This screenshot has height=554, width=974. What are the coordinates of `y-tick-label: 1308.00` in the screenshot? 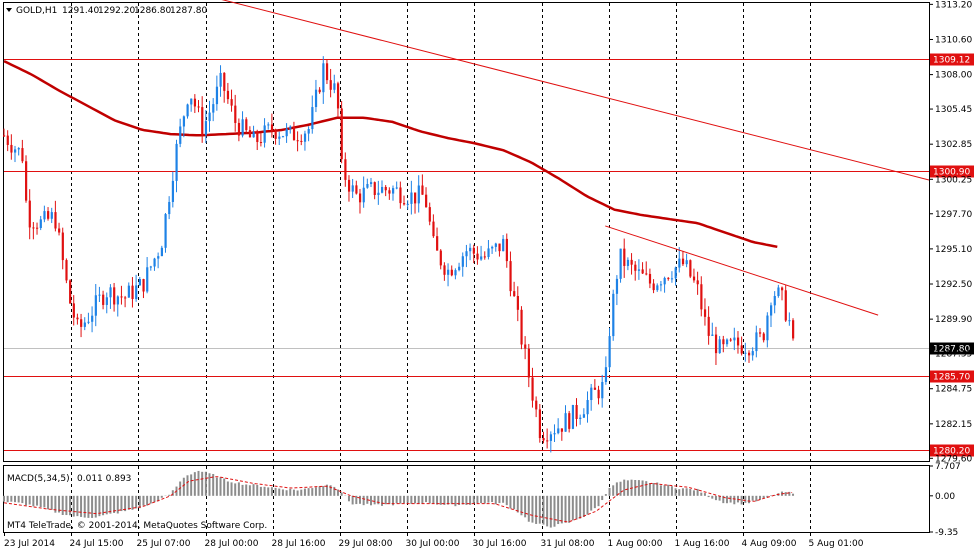 It's located at (953, 76).